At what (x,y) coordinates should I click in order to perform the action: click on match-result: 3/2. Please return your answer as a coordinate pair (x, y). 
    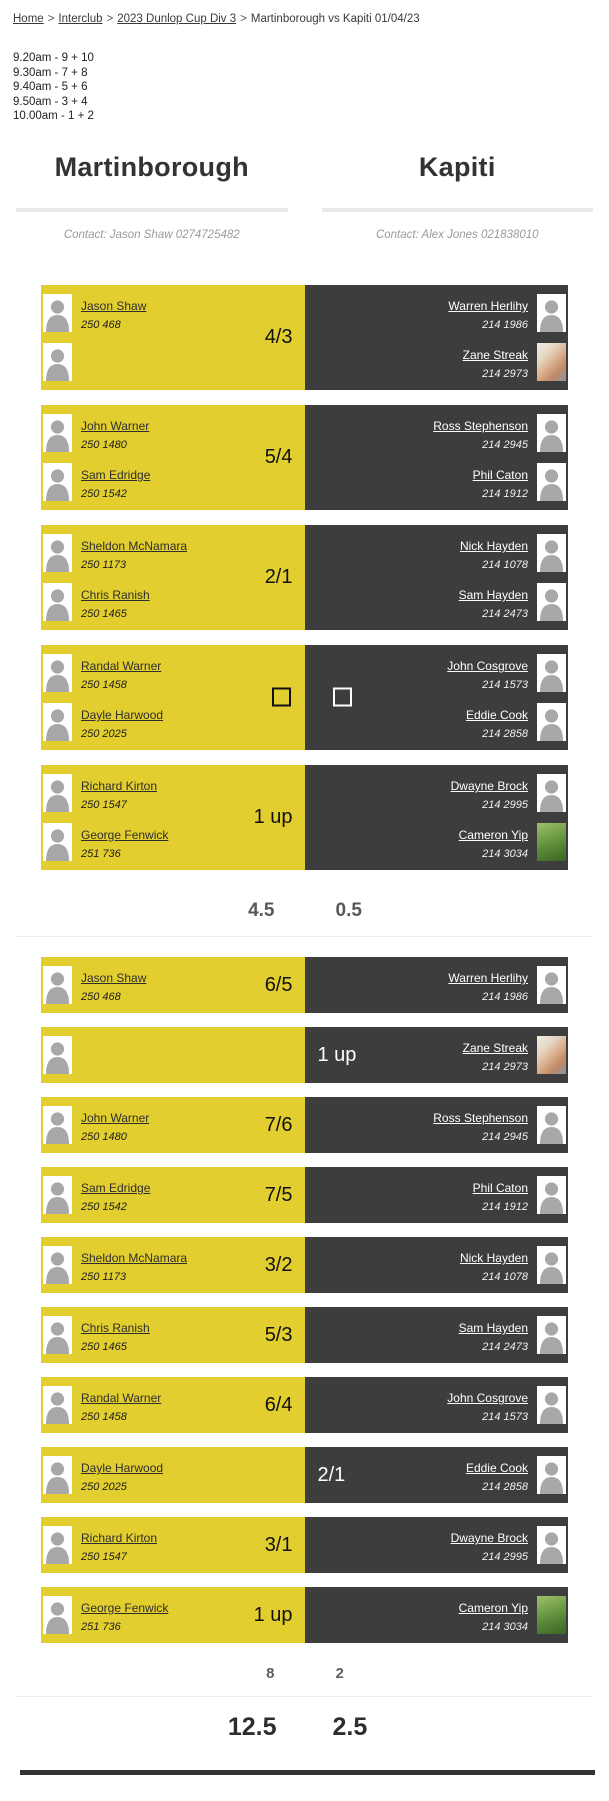
    Looking at the image, I should click on (278, 1264).